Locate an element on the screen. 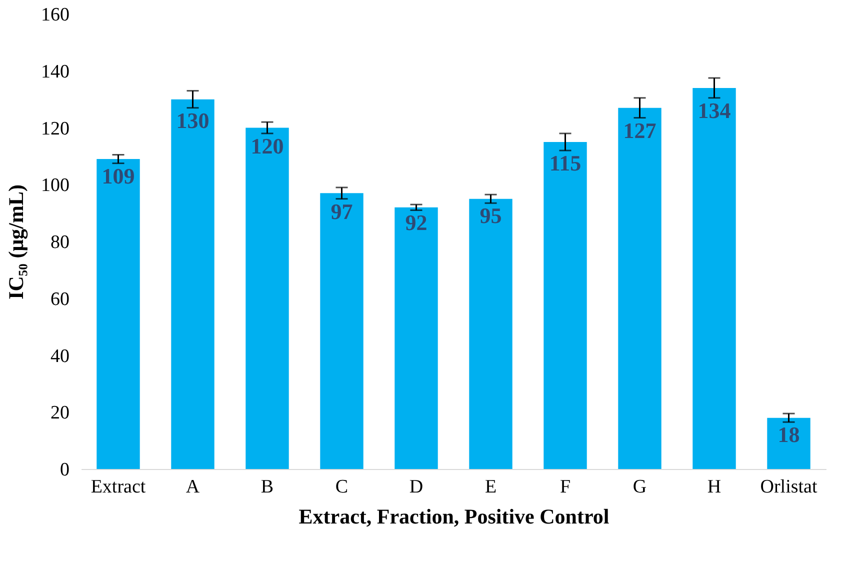 This screenshot has height=571, width=853. x-tick-label: D is located at coordinates (416, 487).